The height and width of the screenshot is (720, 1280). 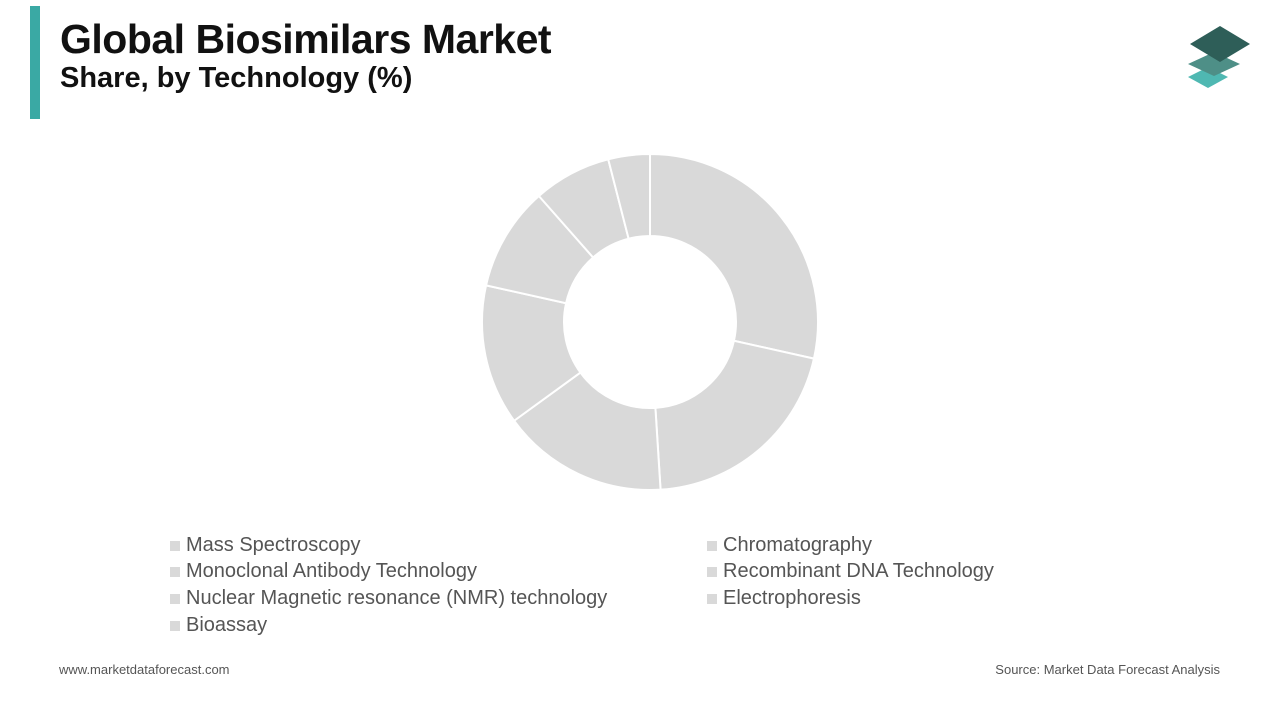 I want to click on footer-website: www.marketdataforecast.com, so click(x=144, y=669).